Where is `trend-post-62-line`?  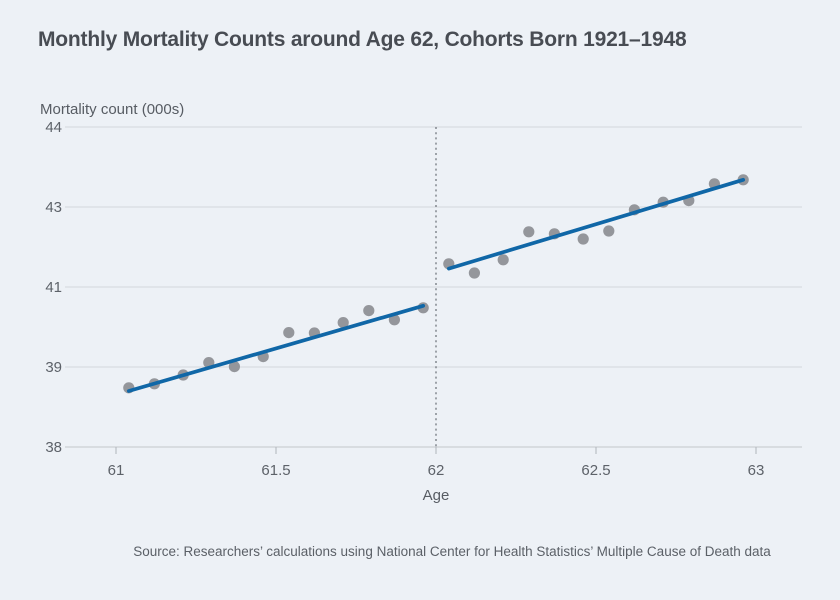 trend-post-62-line is located at coordinates (596, 224).